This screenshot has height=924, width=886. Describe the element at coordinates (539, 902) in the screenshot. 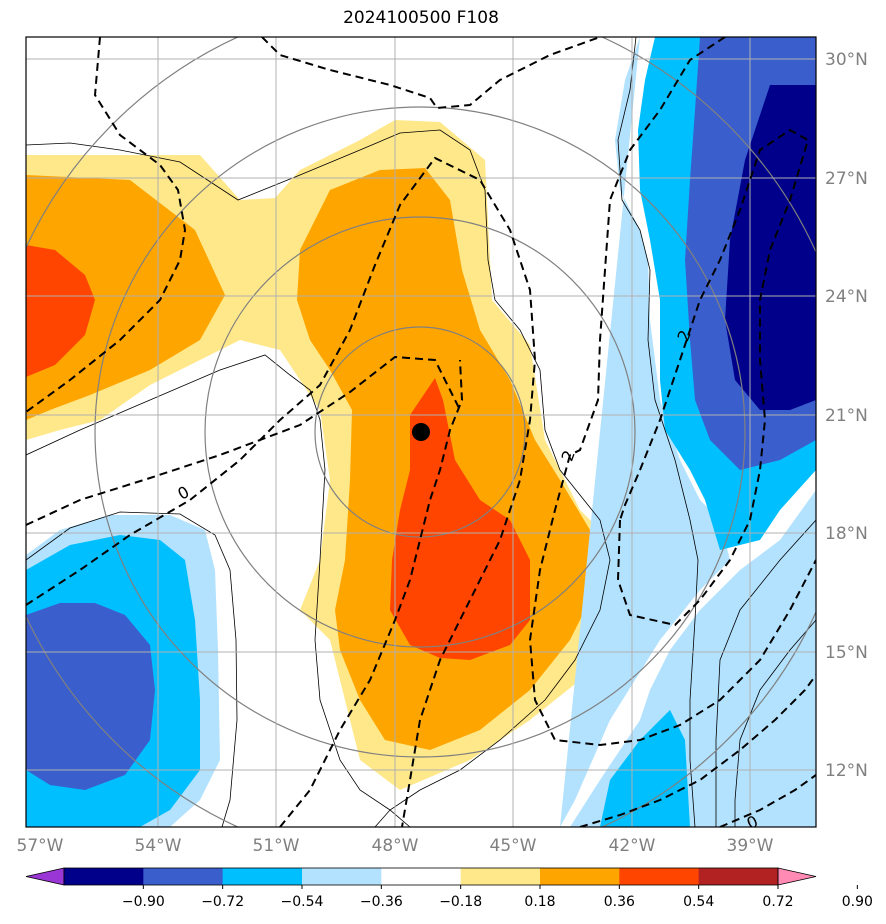

I see `colorbar-tick-label: 0.18` at that location.